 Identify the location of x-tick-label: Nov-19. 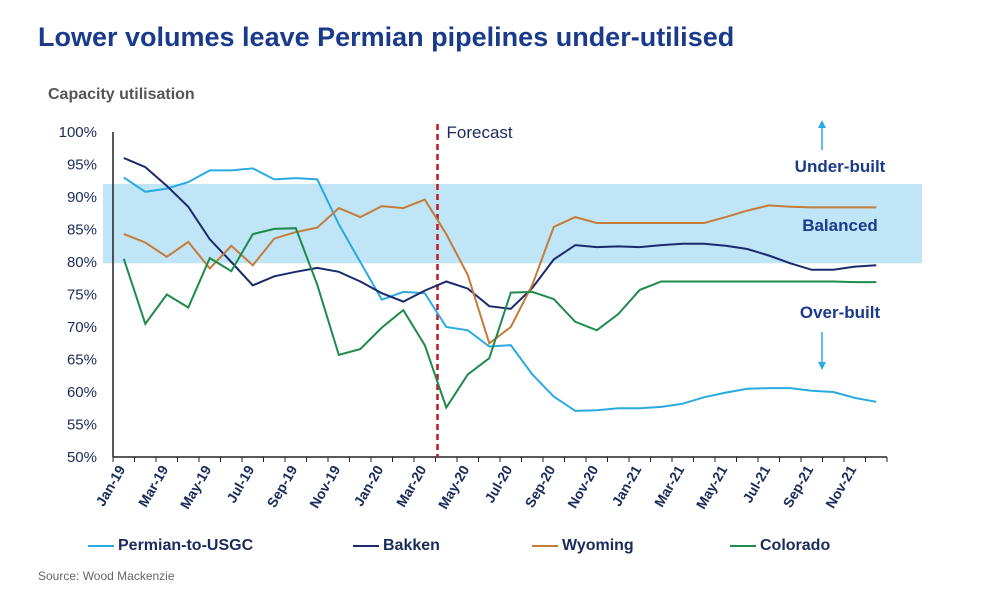
(324, 486).